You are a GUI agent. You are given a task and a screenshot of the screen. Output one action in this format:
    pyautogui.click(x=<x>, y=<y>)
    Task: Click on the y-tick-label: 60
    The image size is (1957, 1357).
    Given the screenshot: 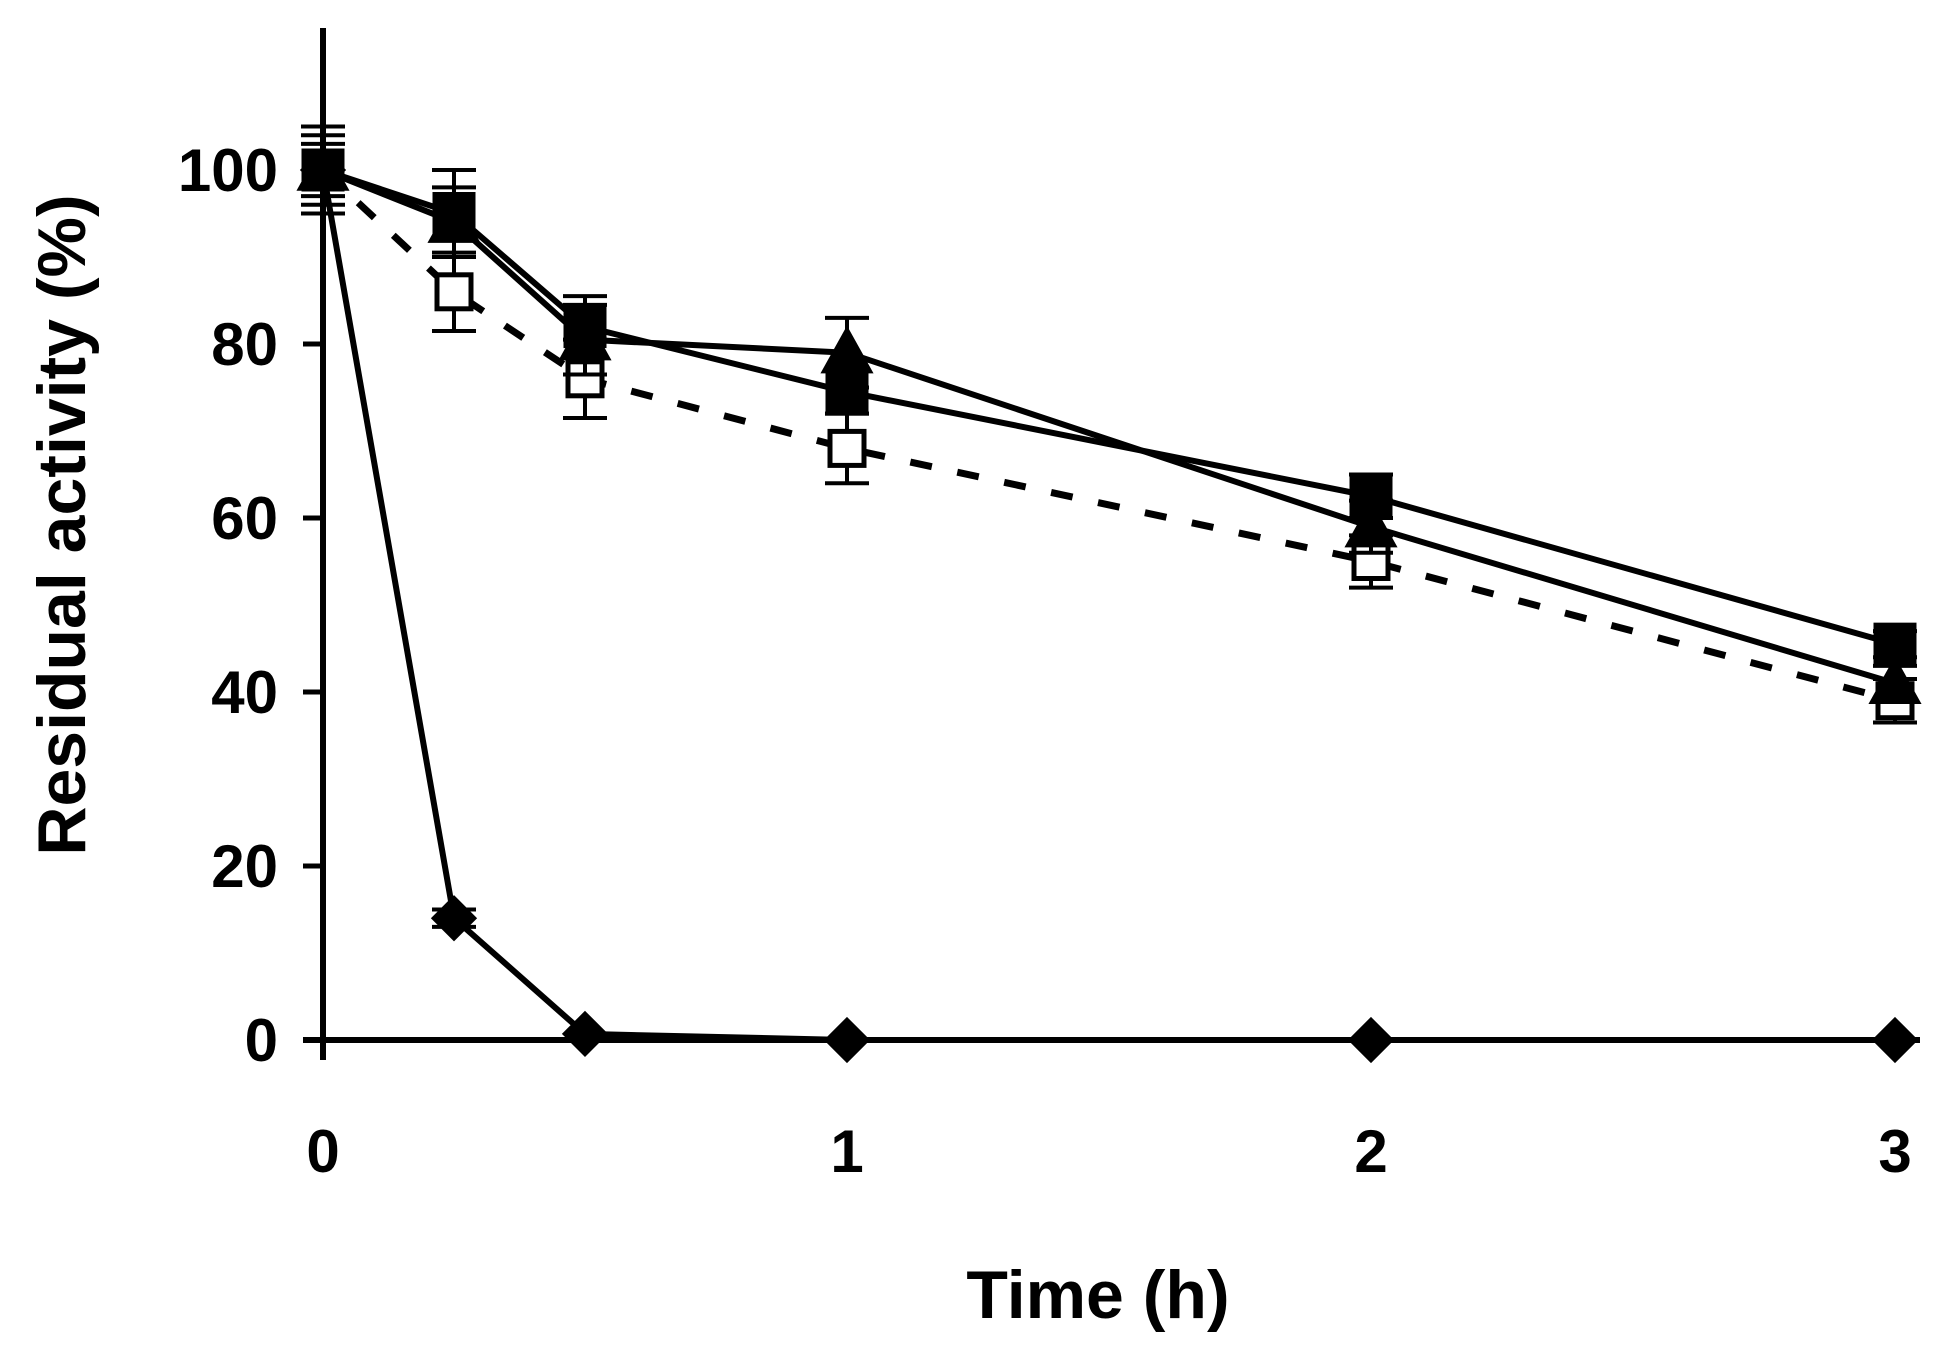 What is the action you would take?
    pyautogui.click(x=244, y=518)
    